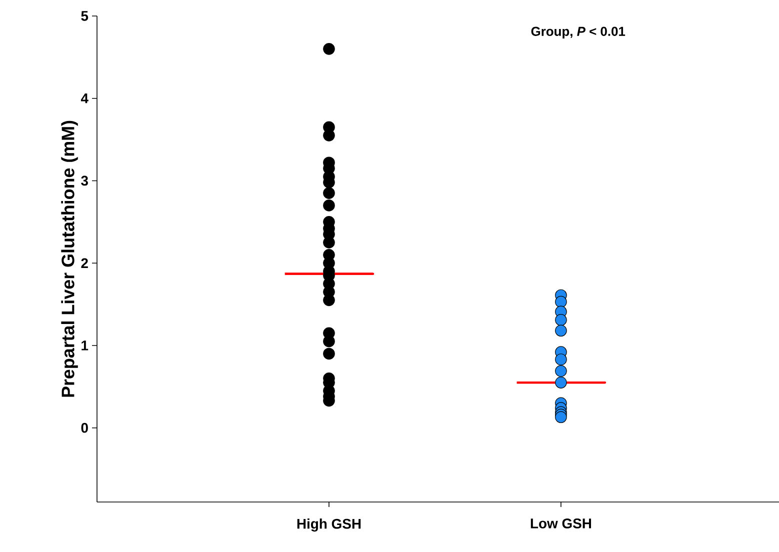  I want to click on y-axis-title: Prepartal Liver Glutathione (mM), so click(69, 258).